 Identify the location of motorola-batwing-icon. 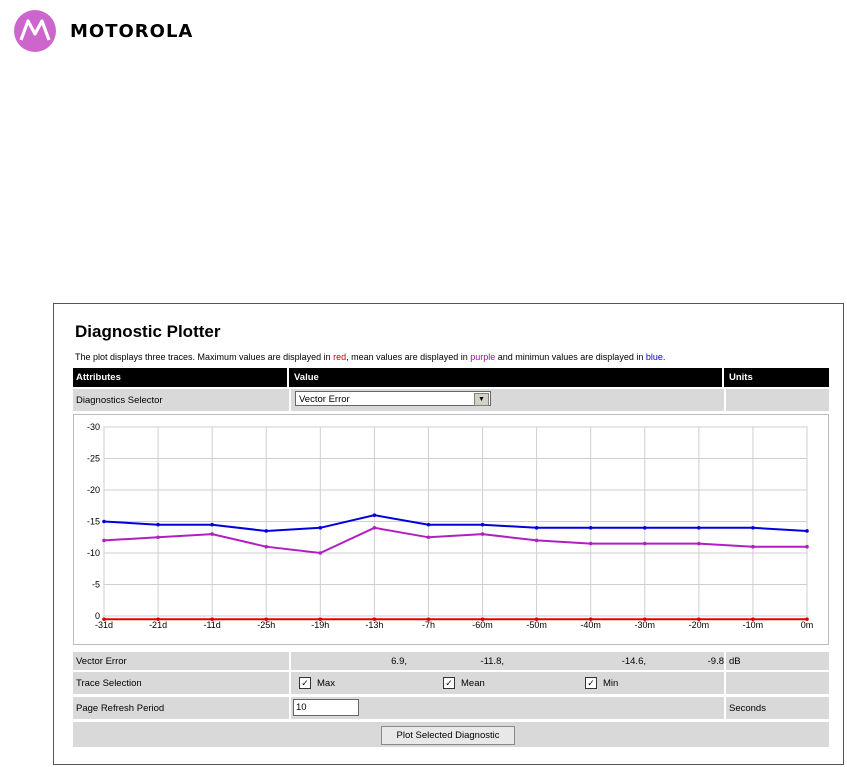
(35, 31).